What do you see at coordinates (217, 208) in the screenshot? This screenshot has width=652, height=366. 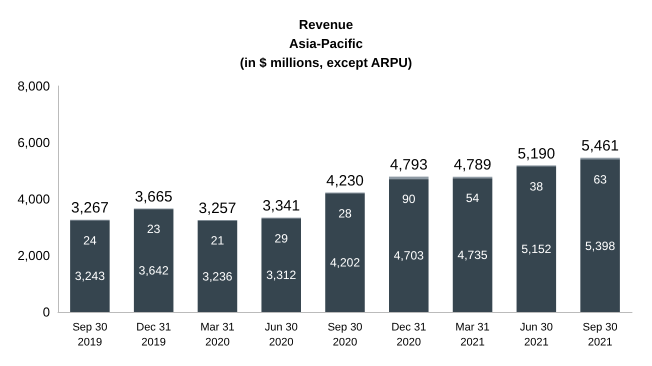 I see `total-label: 3,257` at bounding box center [217, 208].